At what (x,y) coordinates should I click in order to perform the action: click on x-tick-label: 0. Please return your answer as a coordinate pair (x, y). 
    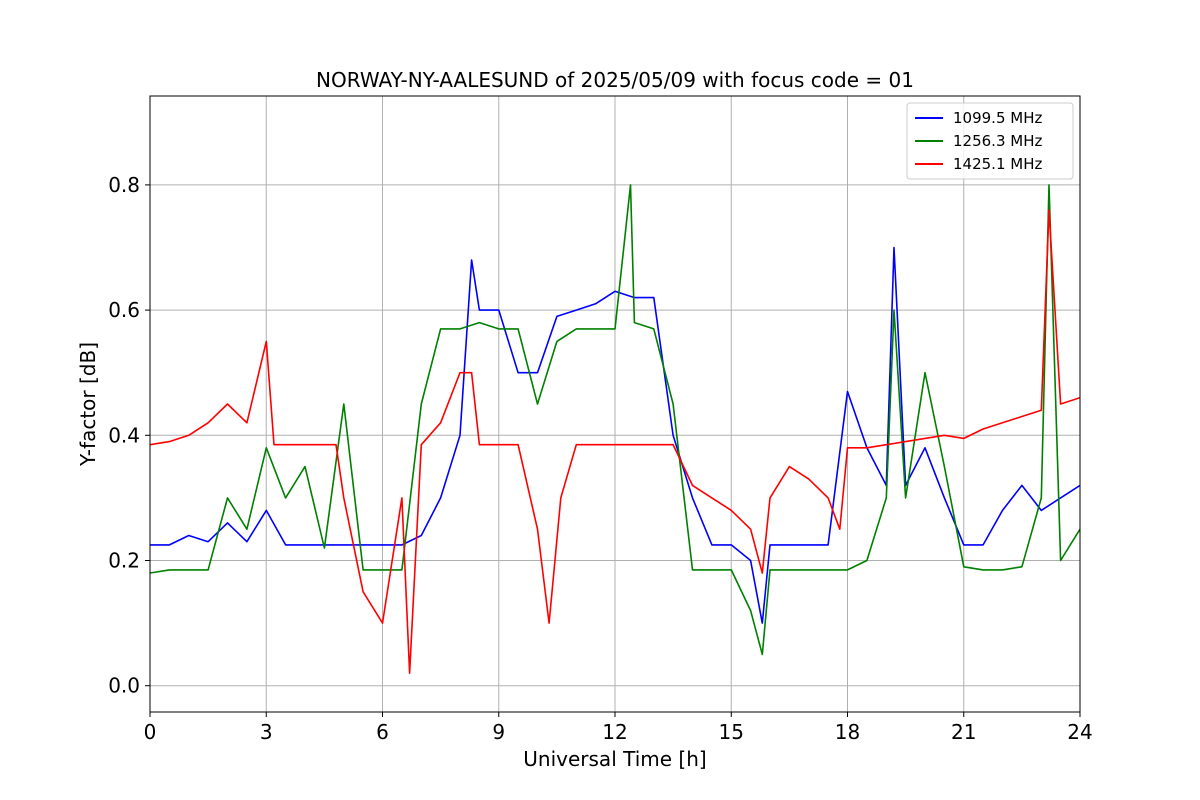
    Looking at the image, I should click on (150, 732).